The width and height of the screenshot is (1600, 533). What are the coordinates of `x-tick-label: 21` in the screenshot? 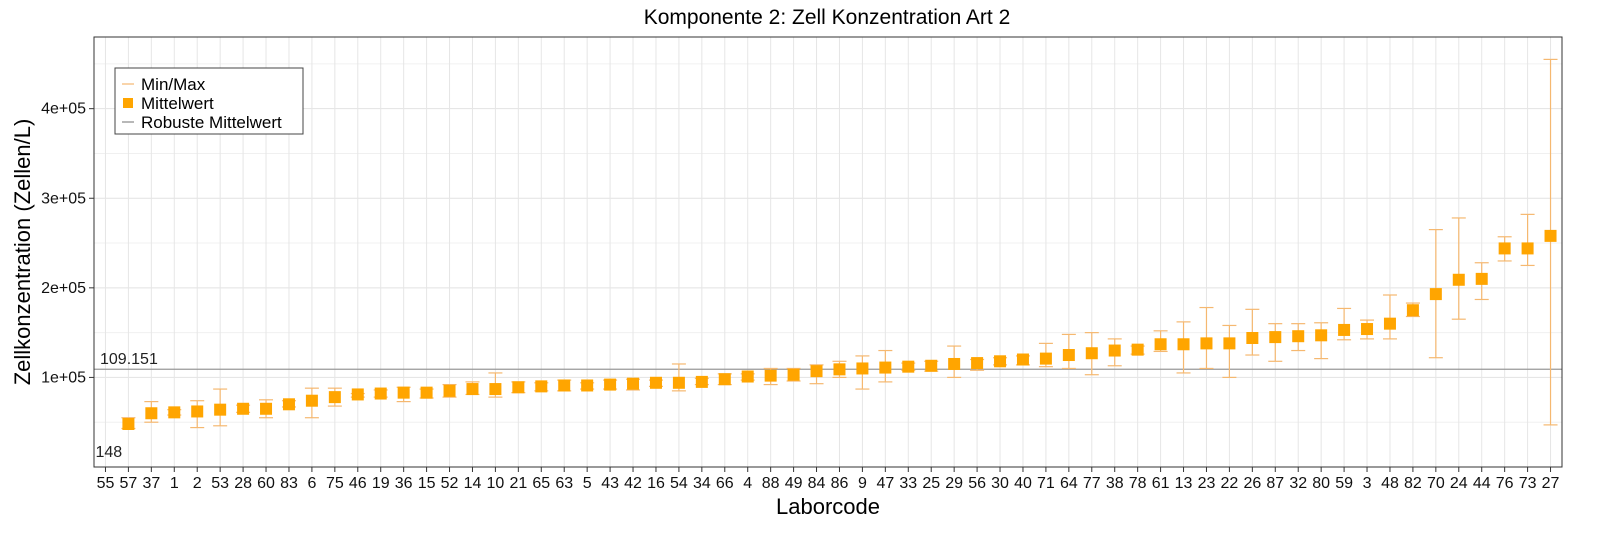 It's located at (518, 483).